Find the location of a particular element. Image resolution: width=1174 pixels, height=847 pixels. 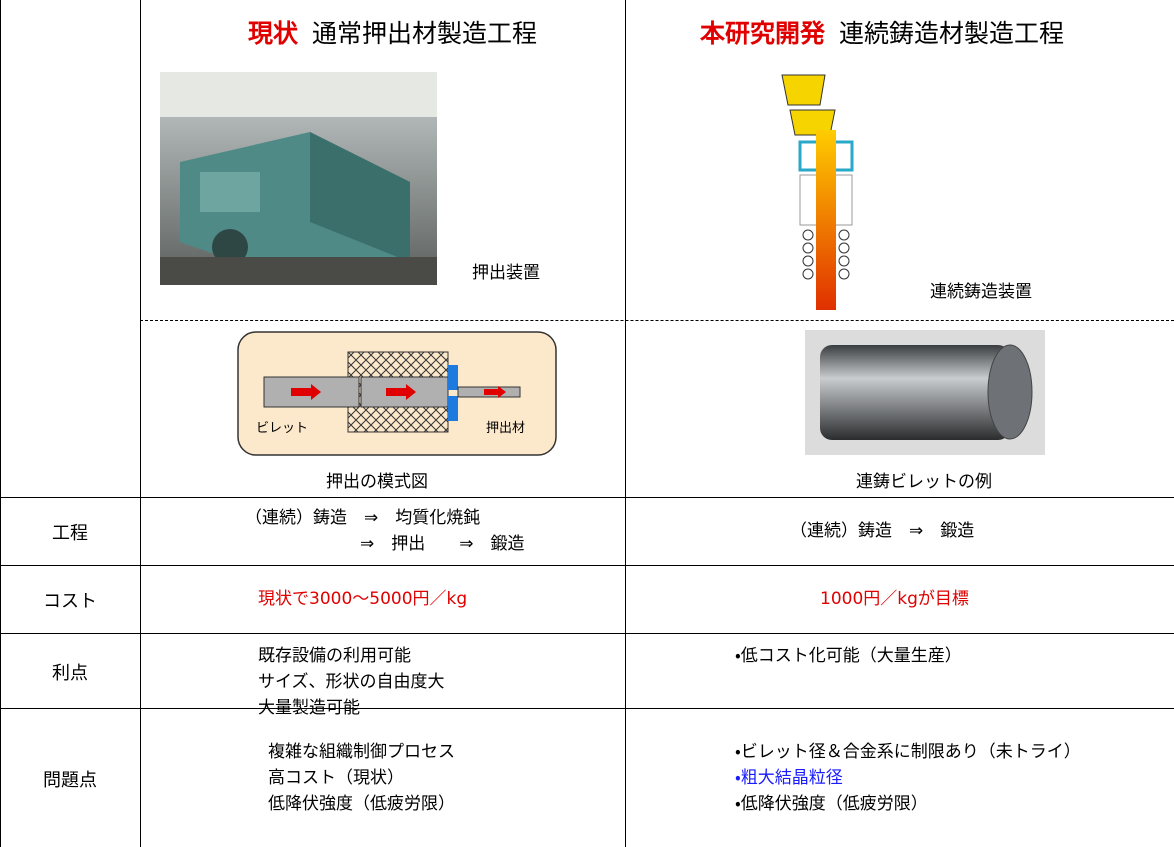

diagram-label: 押出材 is located at coordinates (505, 428).